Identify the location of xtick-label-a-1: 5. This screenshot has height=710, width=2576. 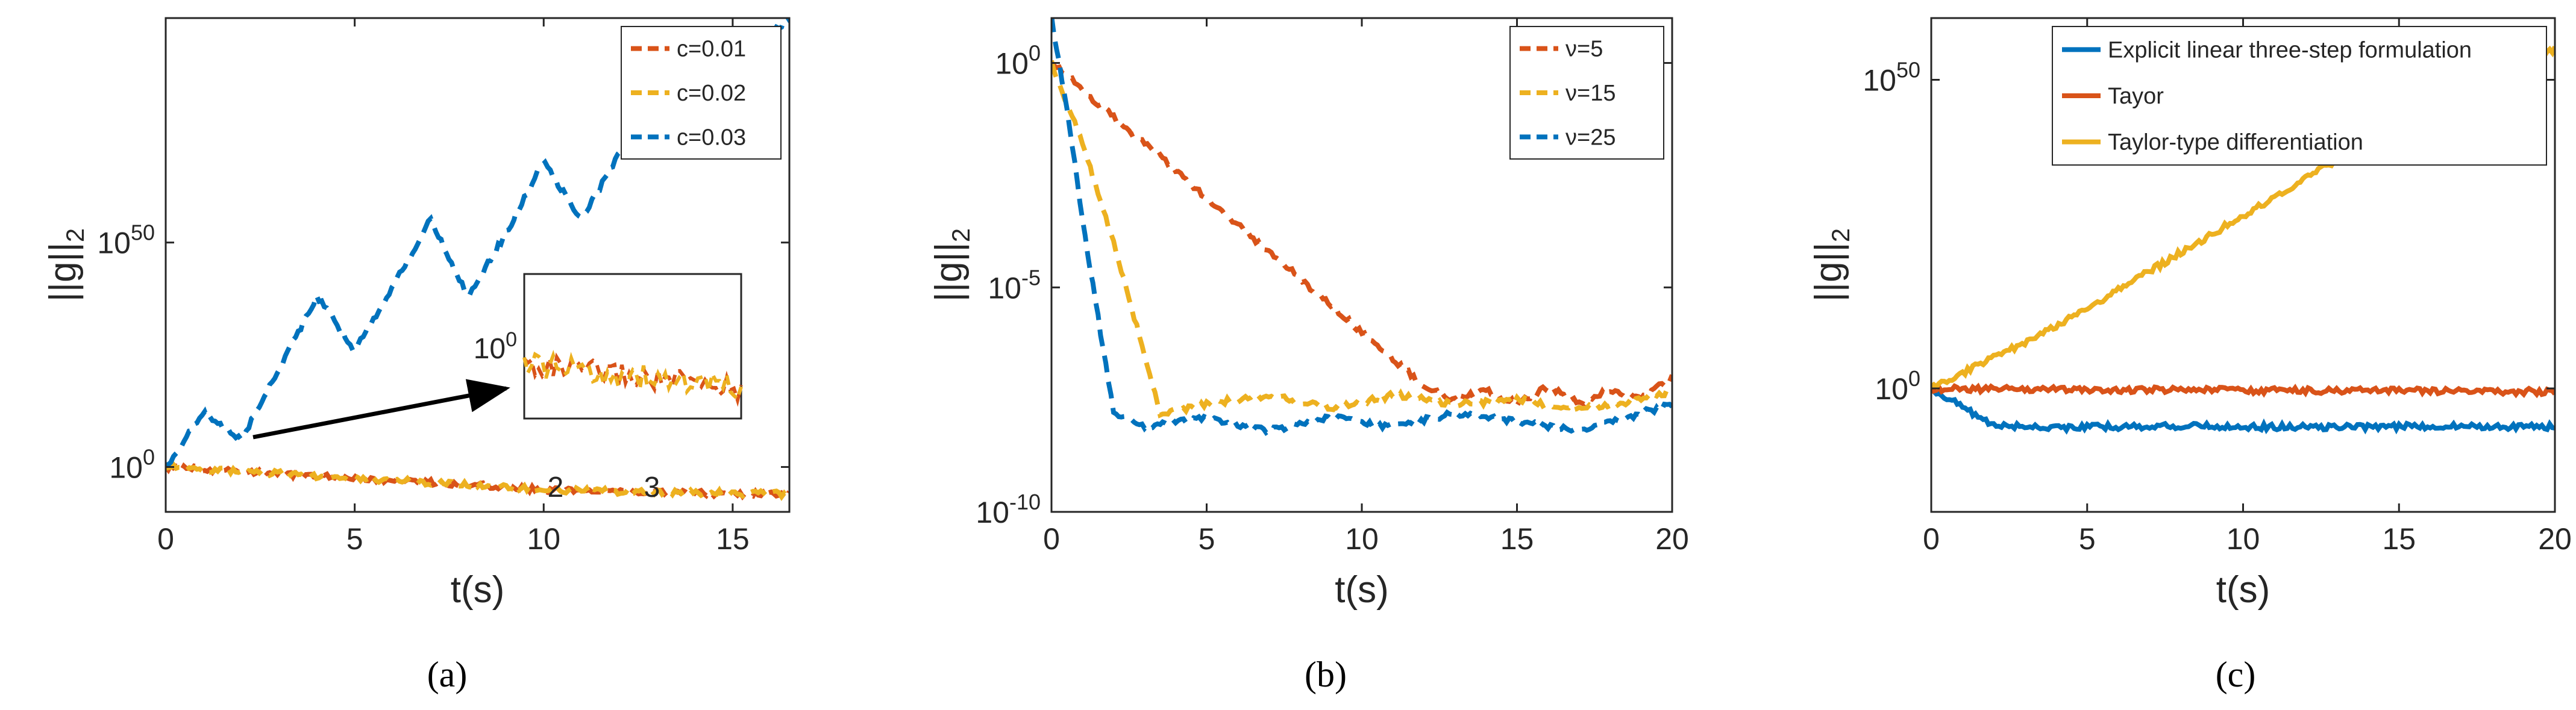
(354, 539).